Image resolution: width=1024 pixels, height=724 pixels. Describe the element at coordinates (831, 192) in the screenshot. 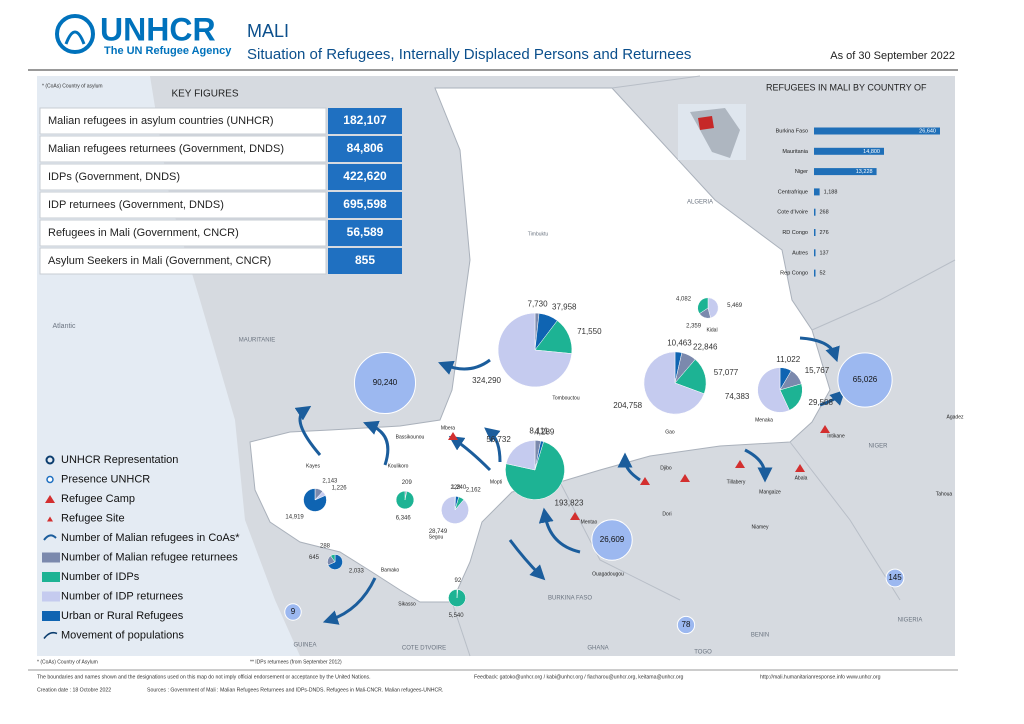

I see `value-label: 1,188` at that location.